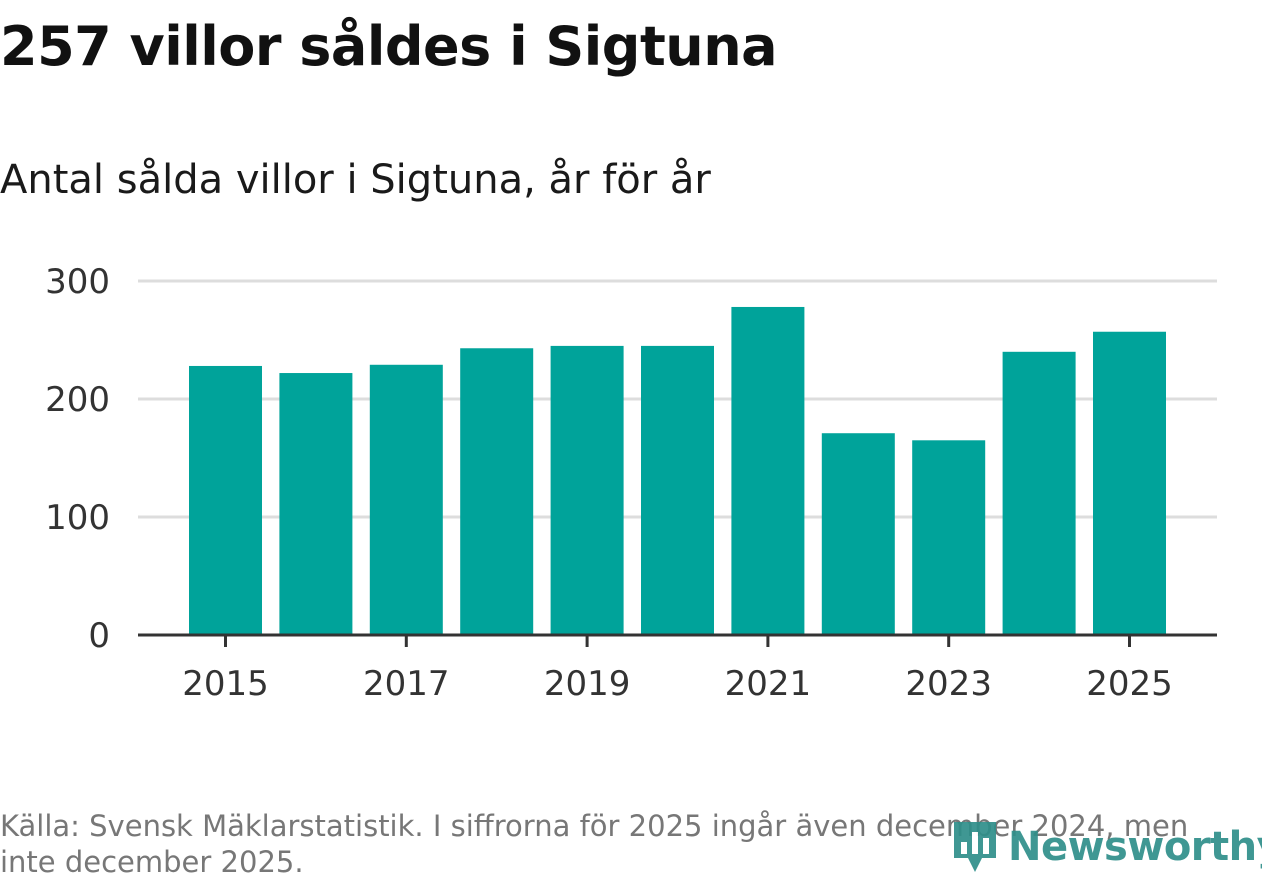  What do you see at coordinates (1129, 483) in the screenshot?
I see `bar-2025` at bounding box center [1129, 483].